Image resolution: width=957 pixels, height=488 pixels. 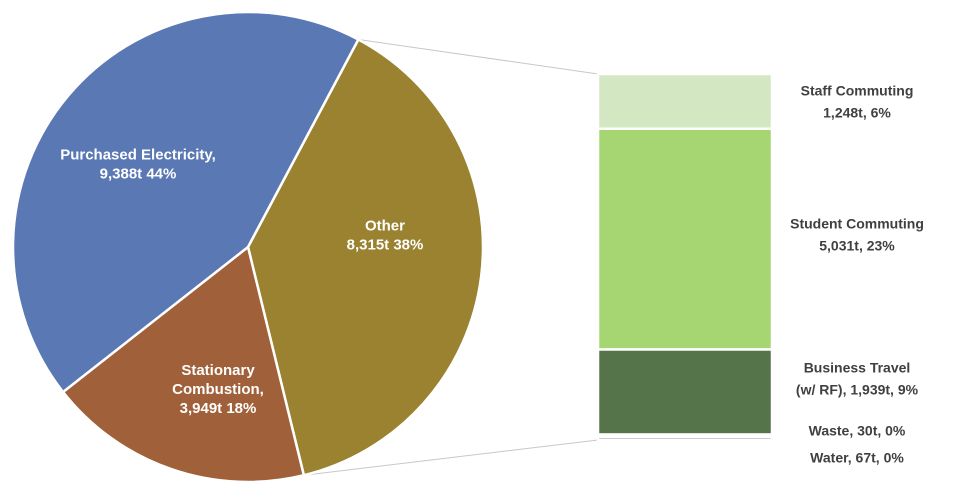 What do you see at coordinates (451, 457) in the screenshot?
I see `connector-line-bottom` at bounding box center [451, 457].